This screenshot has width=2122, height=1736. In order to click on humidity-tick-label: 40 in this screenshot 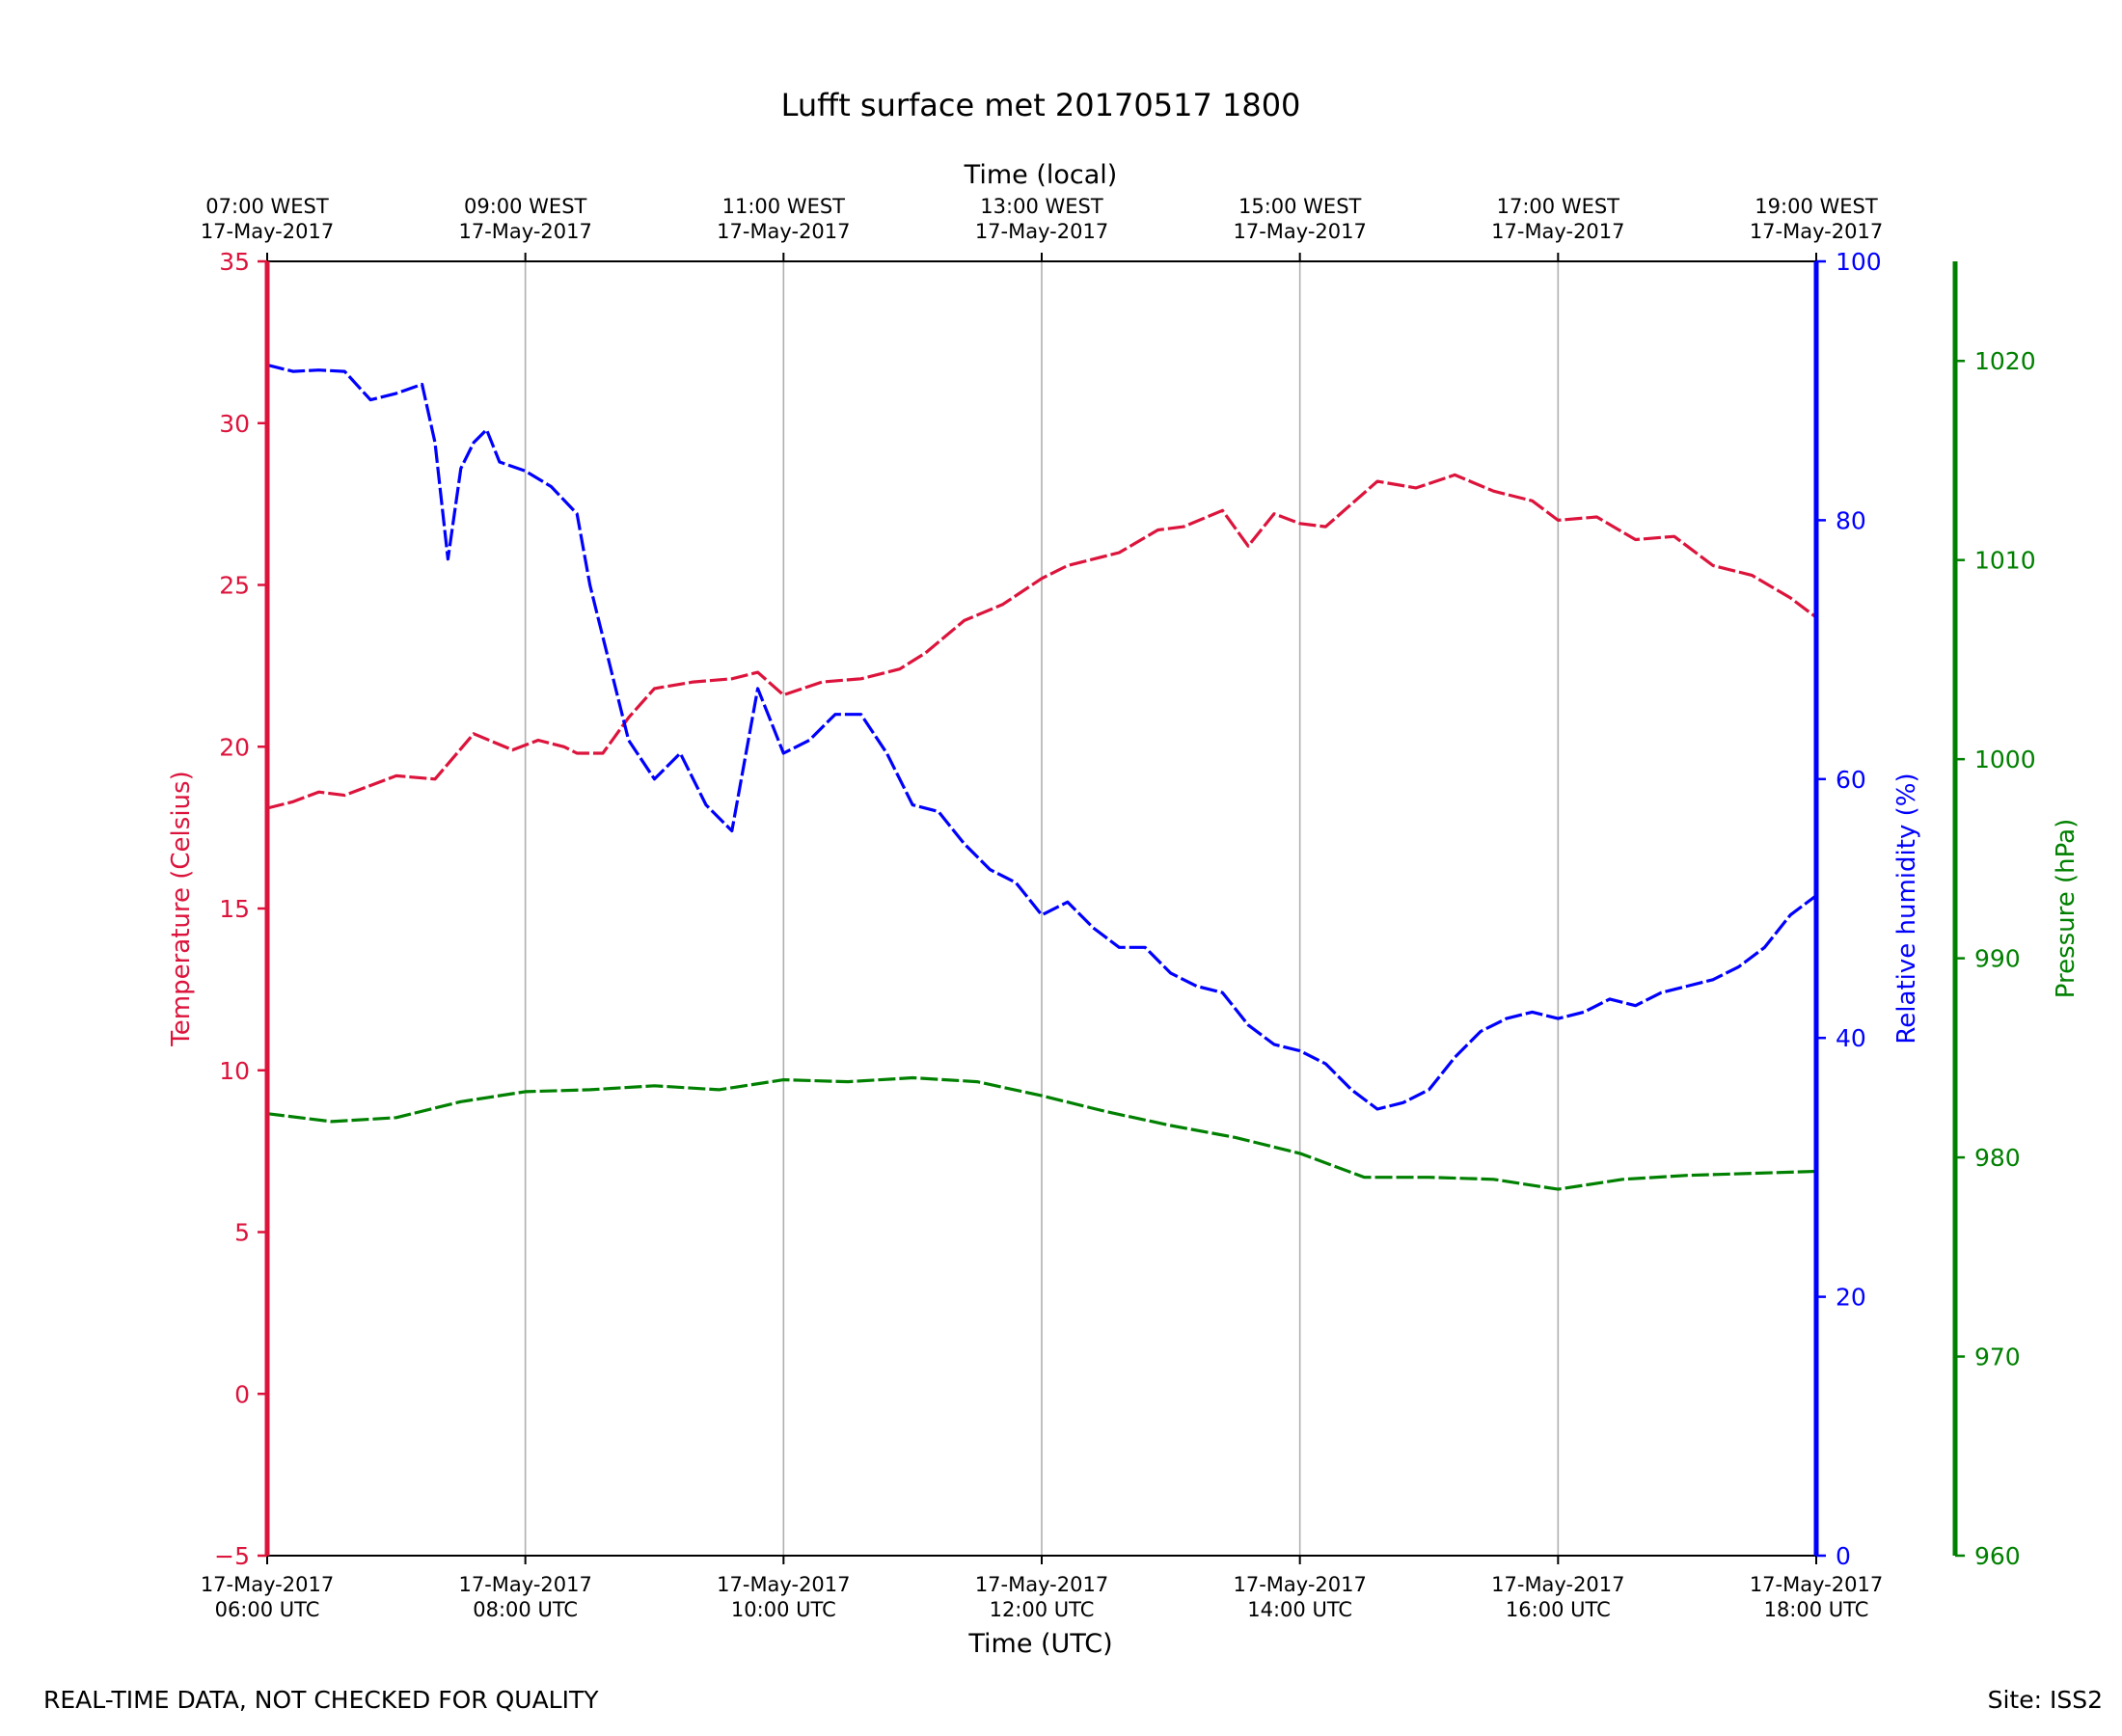, I will do `click(1851, 1038)`.